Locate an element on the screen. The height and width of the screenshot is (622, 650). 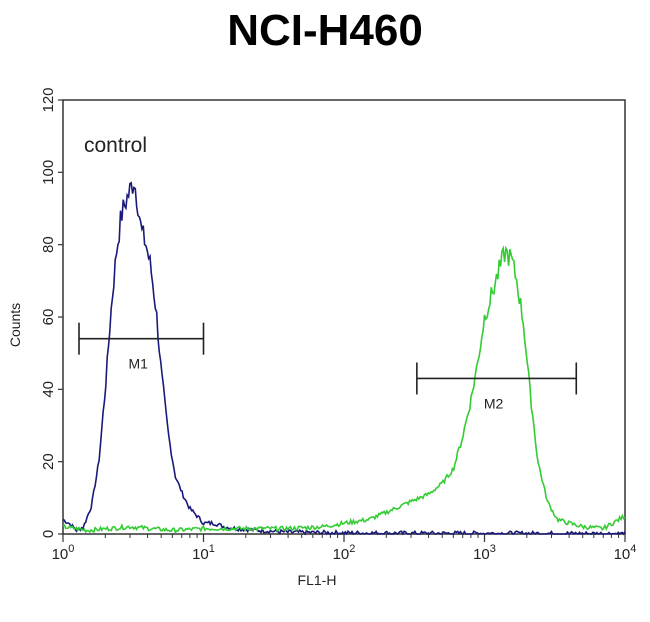
x-axis-label: FL1-H is located at coordinates (317, 580).